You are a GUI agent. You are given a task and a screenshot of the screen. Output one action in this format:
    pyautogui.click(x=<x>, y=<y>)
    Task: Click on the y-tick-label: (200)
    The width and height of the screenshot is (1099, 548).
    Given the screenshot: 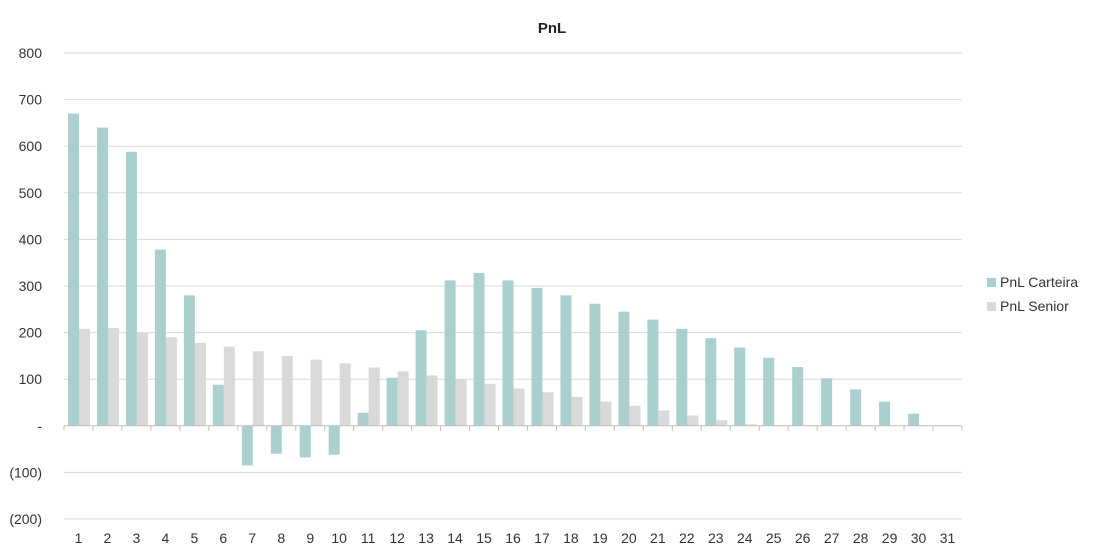 What is the action you would take?
    pyautogui.click(x=25, y=519)
    